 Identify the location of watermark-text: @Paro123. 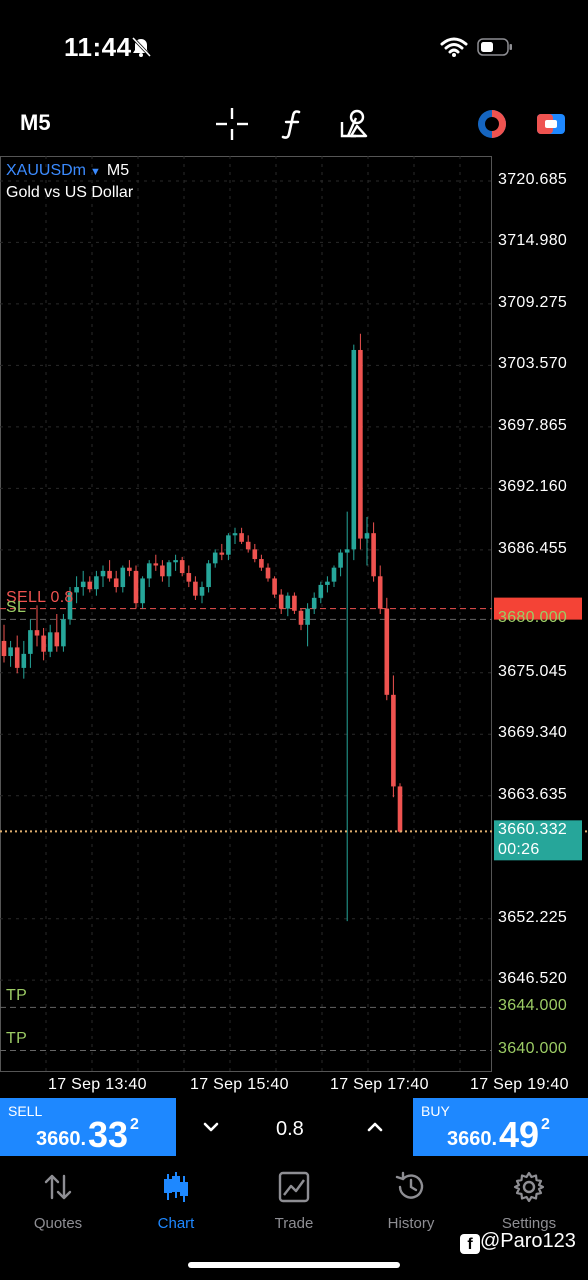
(528, 1241).